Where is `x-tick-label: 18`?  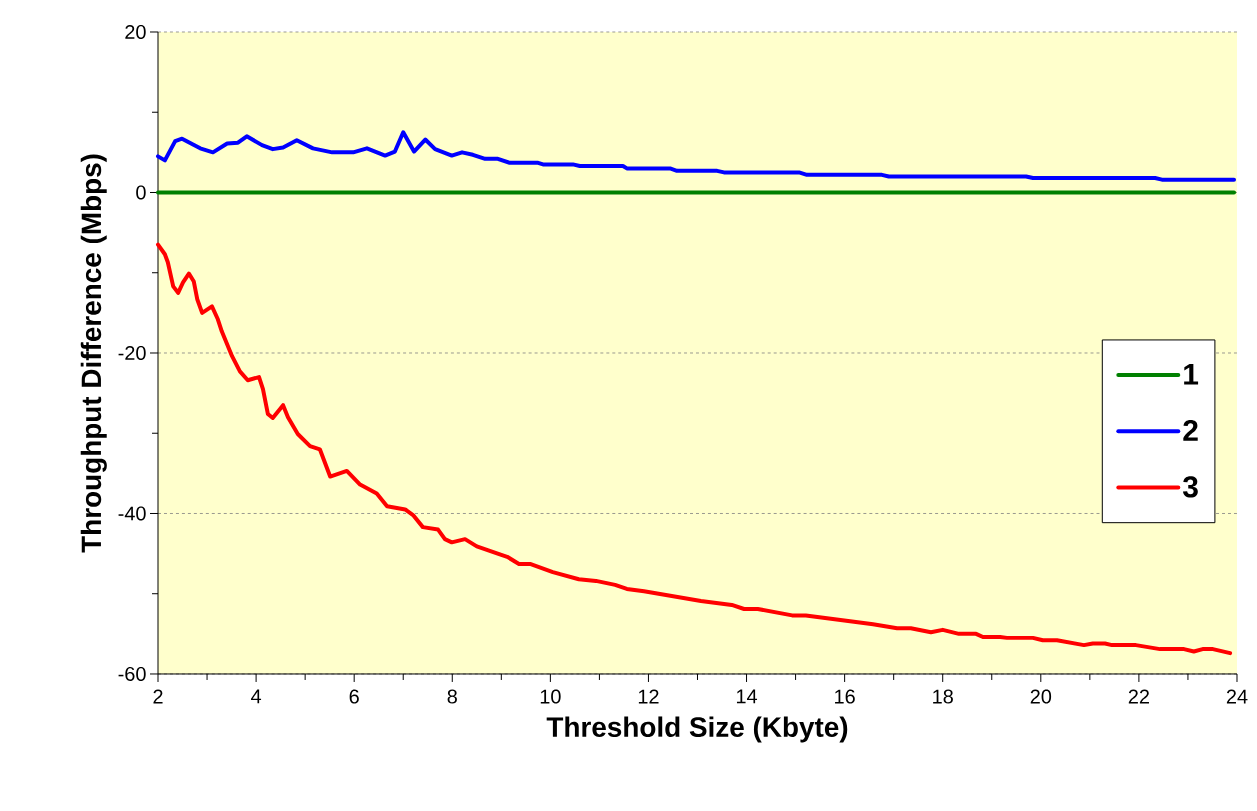 x-tick-label: 18 is located at coordinates (943, 696).